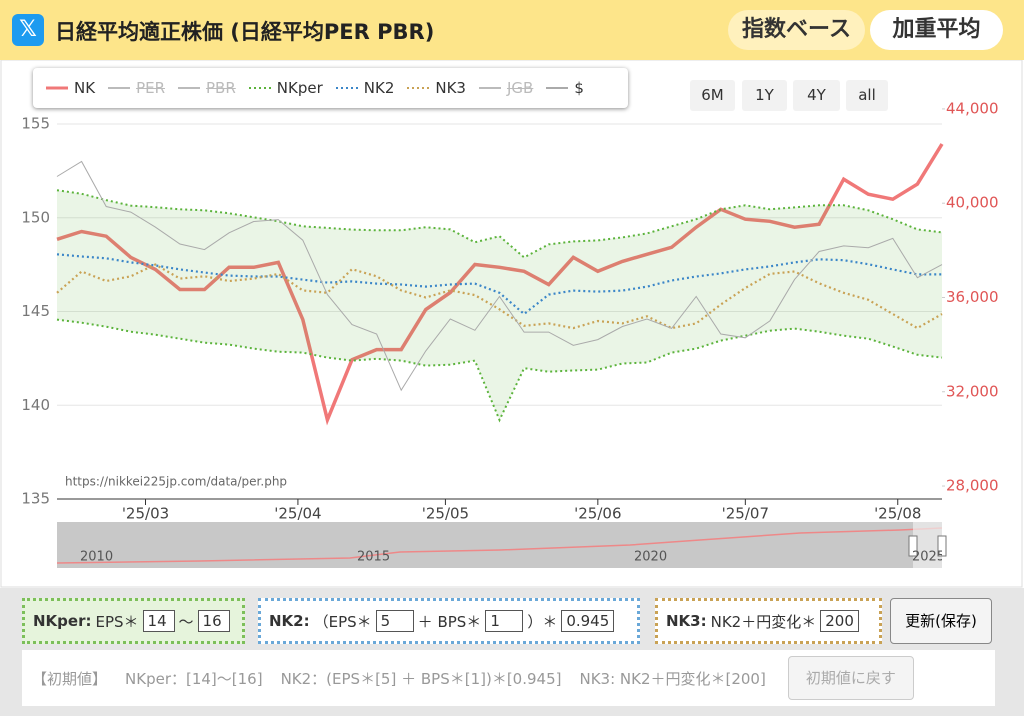 The height and width of the screenshot is (716, 1024). I want to click on title: 日経平均適正株価 (日経平均PER PBR), so click(245, 32).